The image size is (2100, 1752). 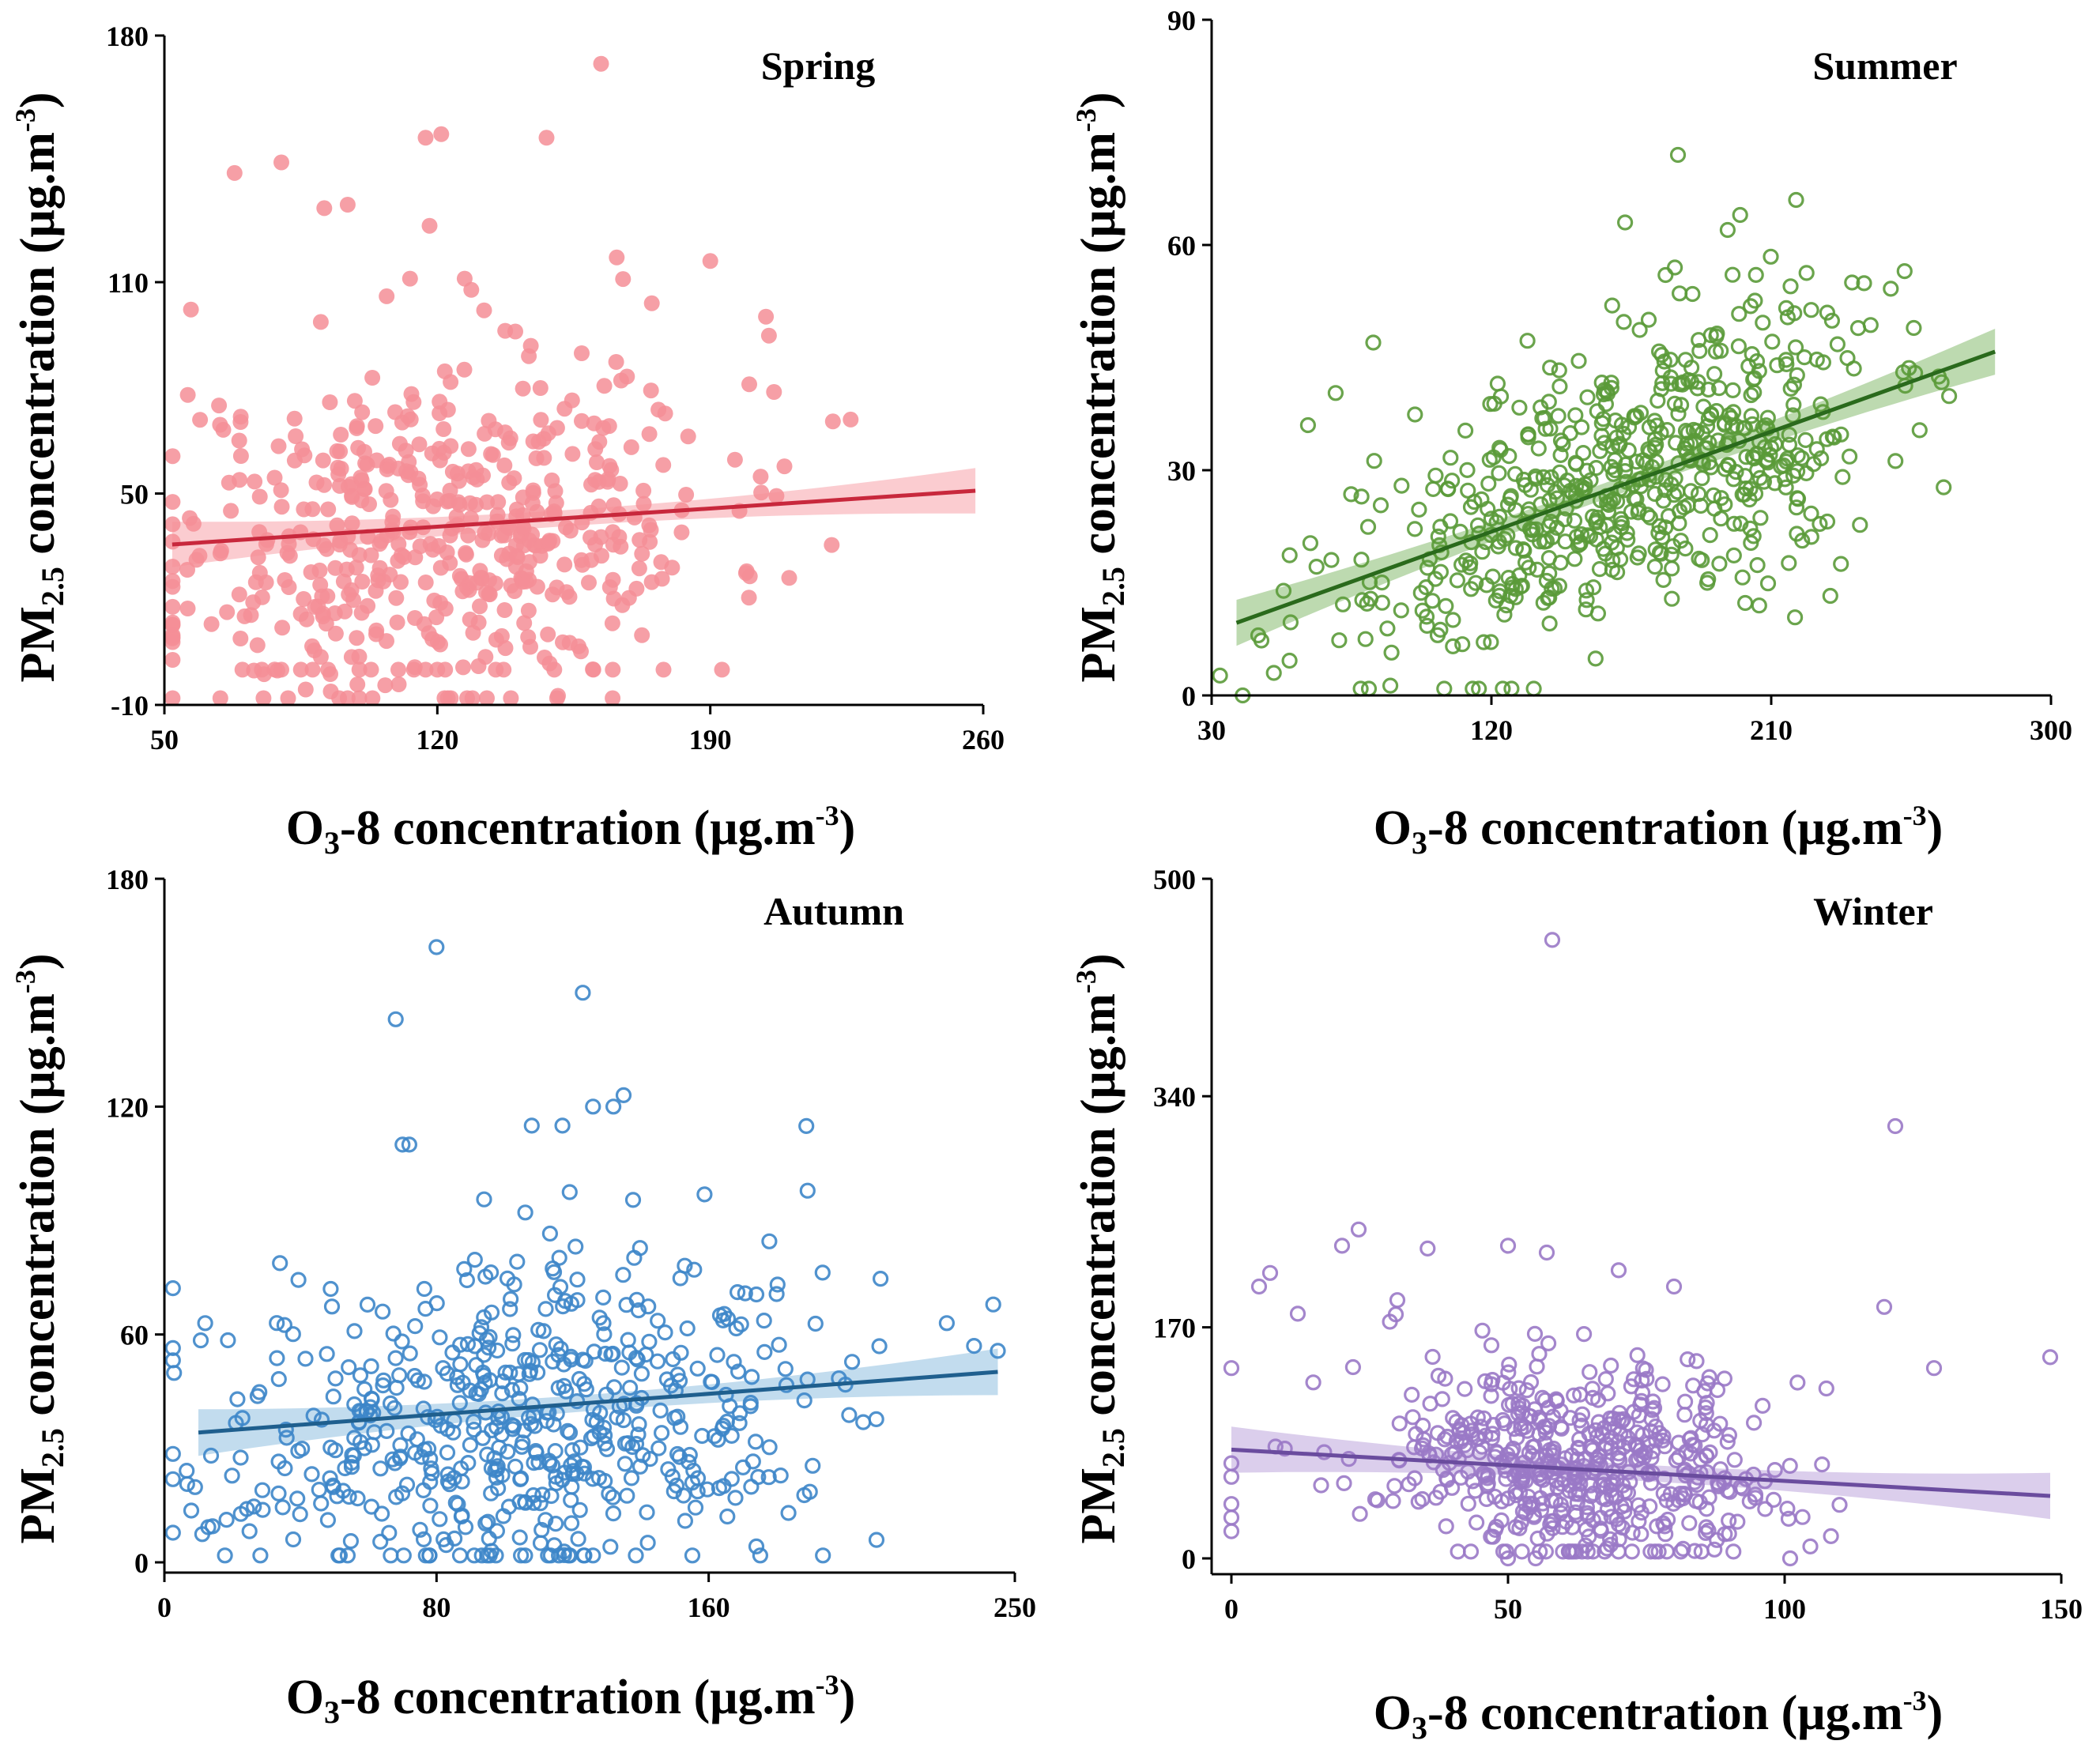 What do you see at coordinates (571, 830) in the screenshot?
I see `spring-x-axis-title: O3-8 concentration (μg.m-3)` at bounding box center [571, 830].